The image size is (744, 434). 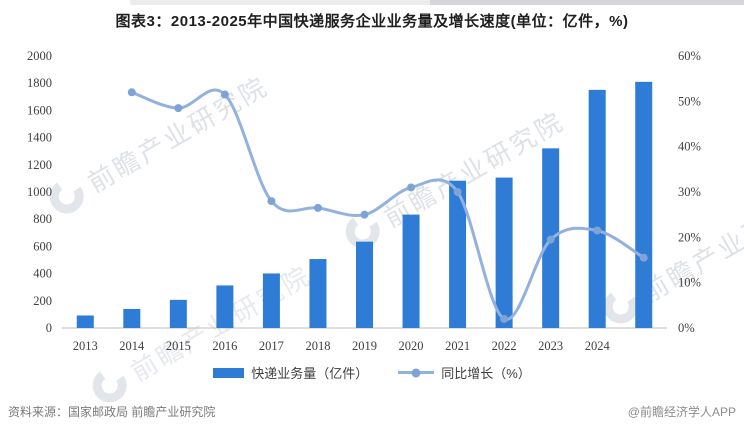 I want to click on svg-text: 20%, so click(x=689, y=237).